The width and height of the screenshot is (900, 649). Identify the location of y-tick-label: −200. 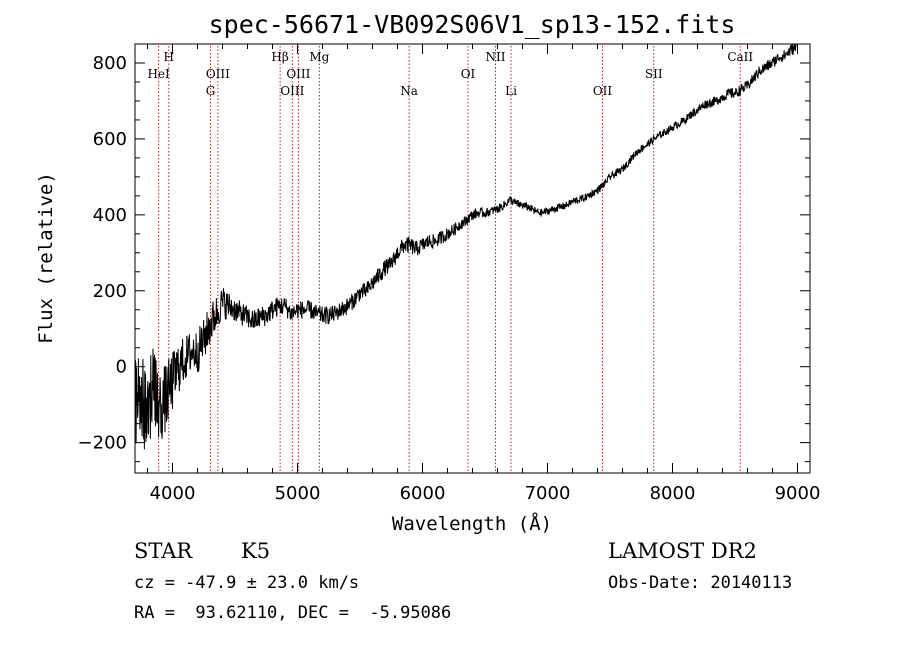
(102, 443).